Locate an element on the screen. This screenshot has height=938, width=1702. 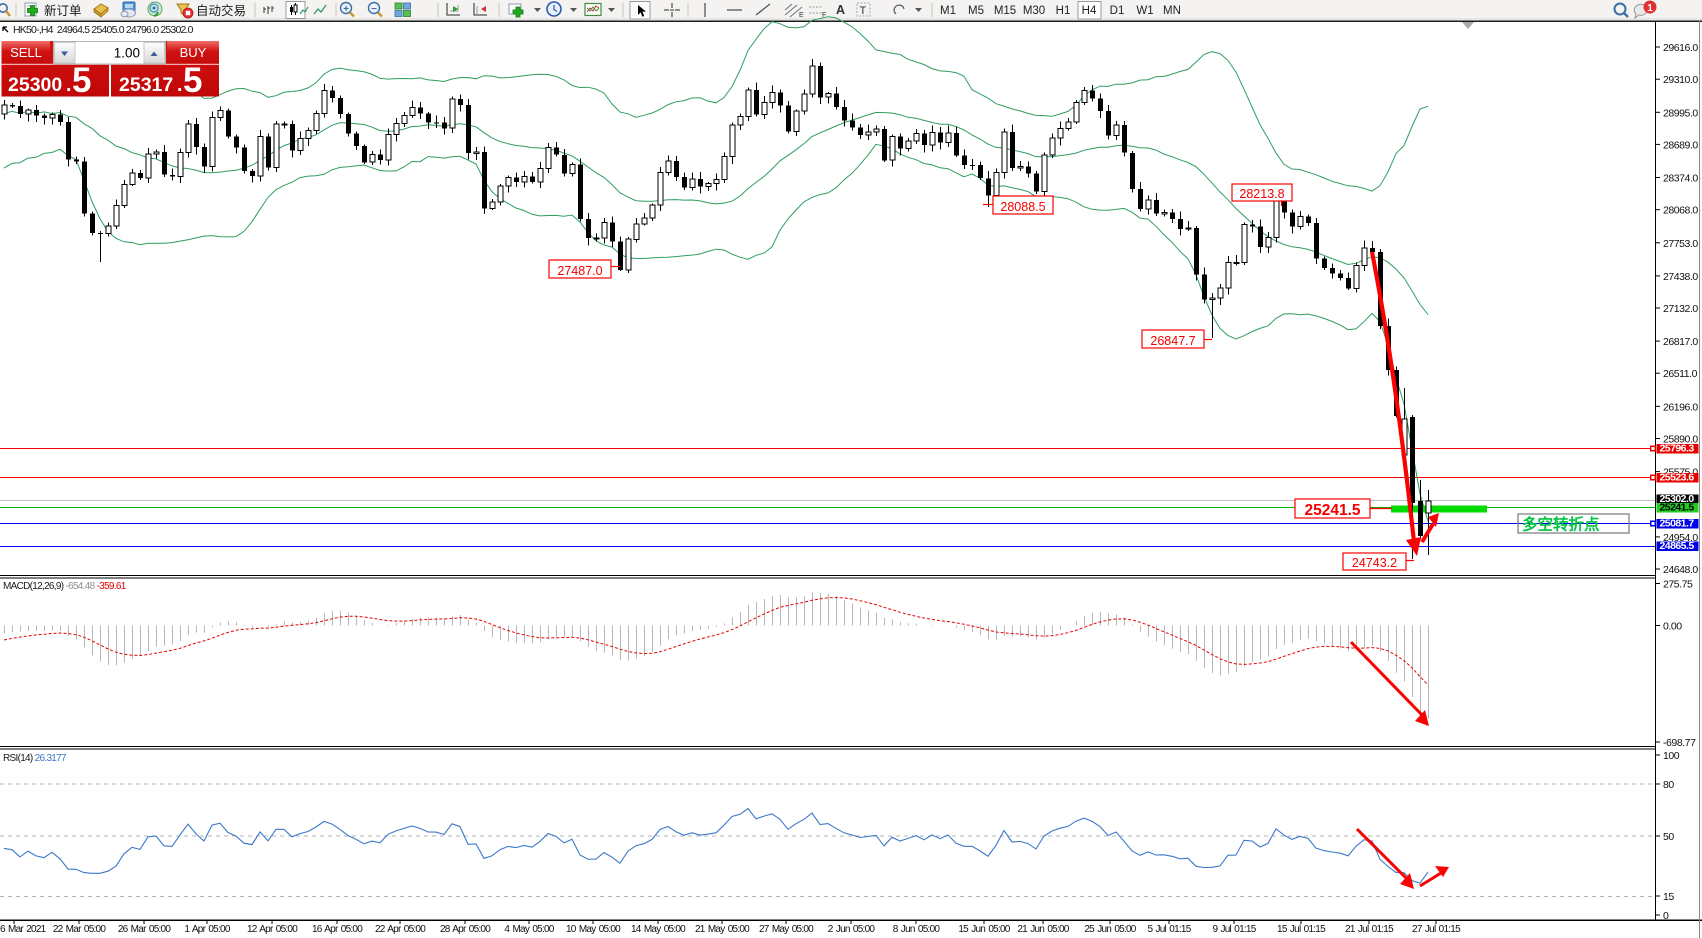
svg-text: 21 Jul 01:15 is located at coordinates (1369, 929).